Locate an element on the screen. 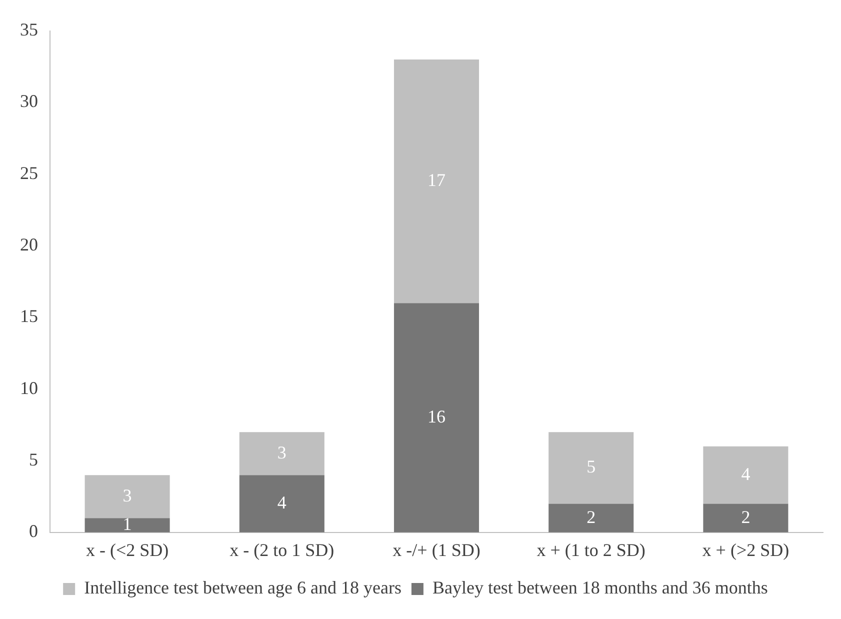 The width and height of the screenshot is (841, 619). data-label: 17 is located at coordinates (437, 180).